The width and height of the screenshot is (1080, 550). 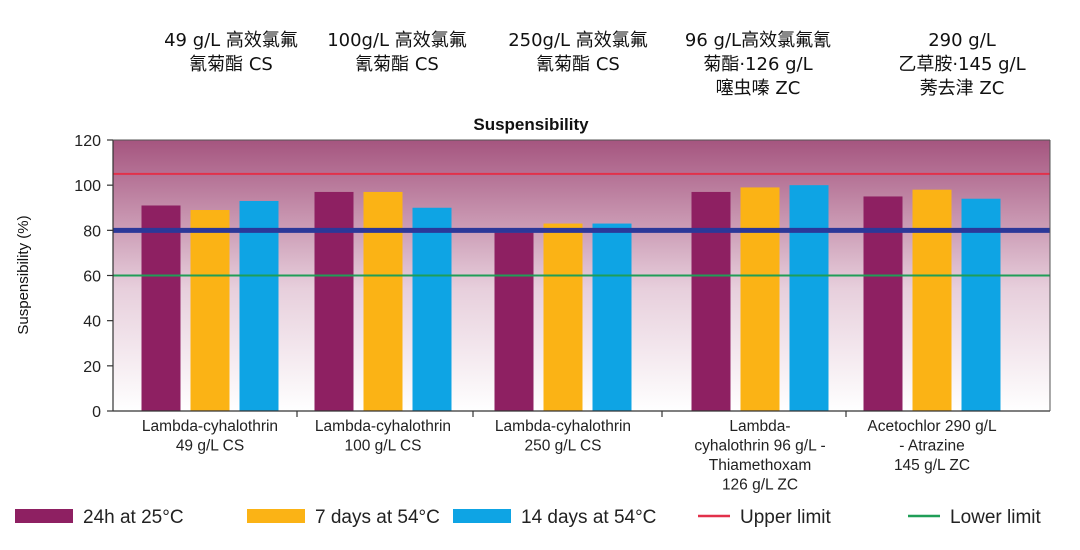 I want to click on category-label: Acetochlor 290 g/L - Atrazine 145 g/L ZC, so click(x=932, y=446).